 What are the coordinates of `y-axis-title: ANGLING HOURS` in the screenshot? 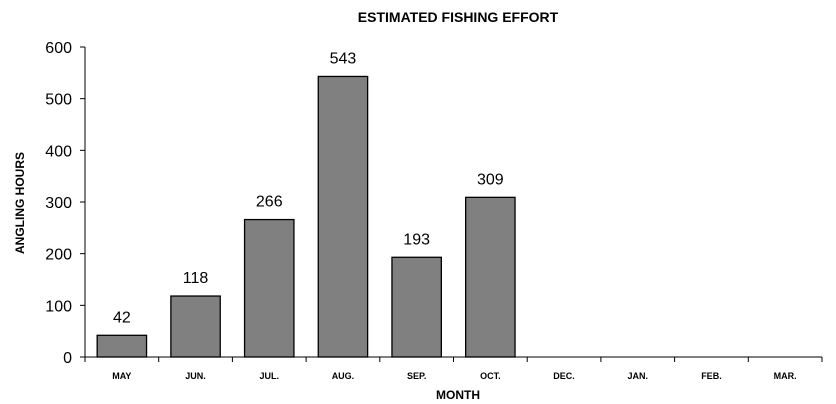 It's located at (20, 203).